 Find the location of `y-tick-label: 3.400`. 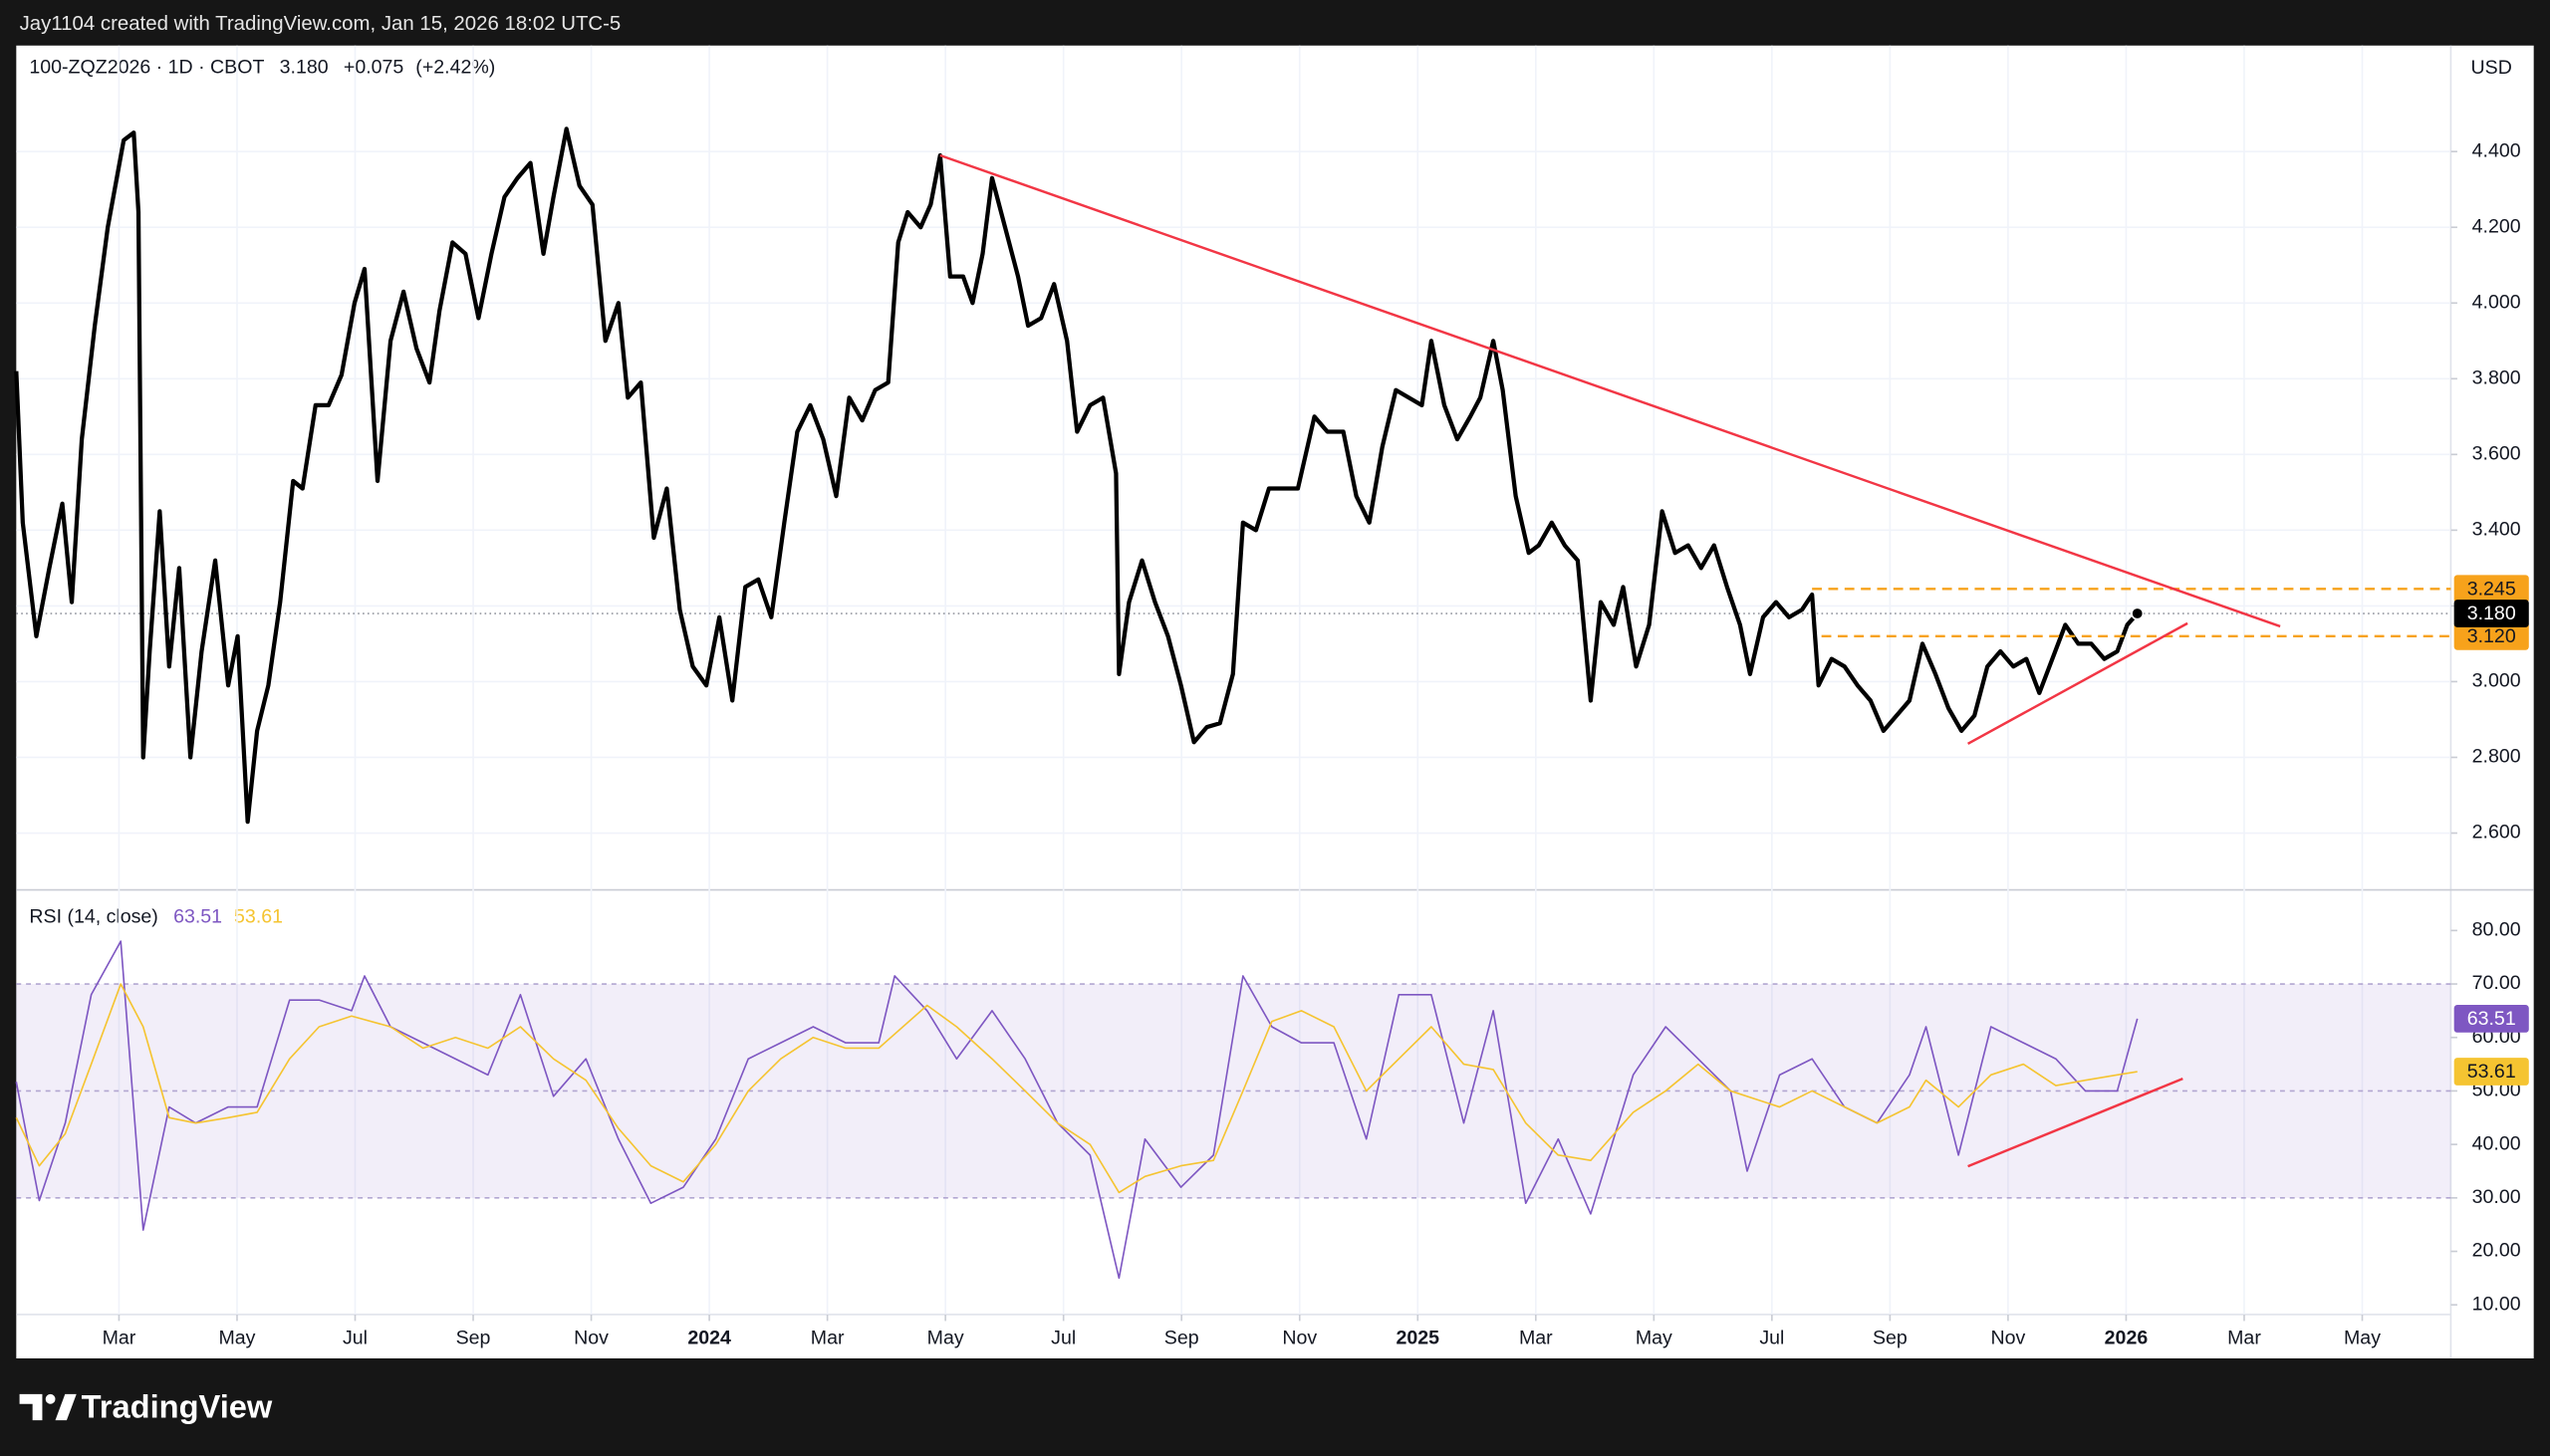

y-tick-label: 3.400 is located at coordinates (2496, 530).